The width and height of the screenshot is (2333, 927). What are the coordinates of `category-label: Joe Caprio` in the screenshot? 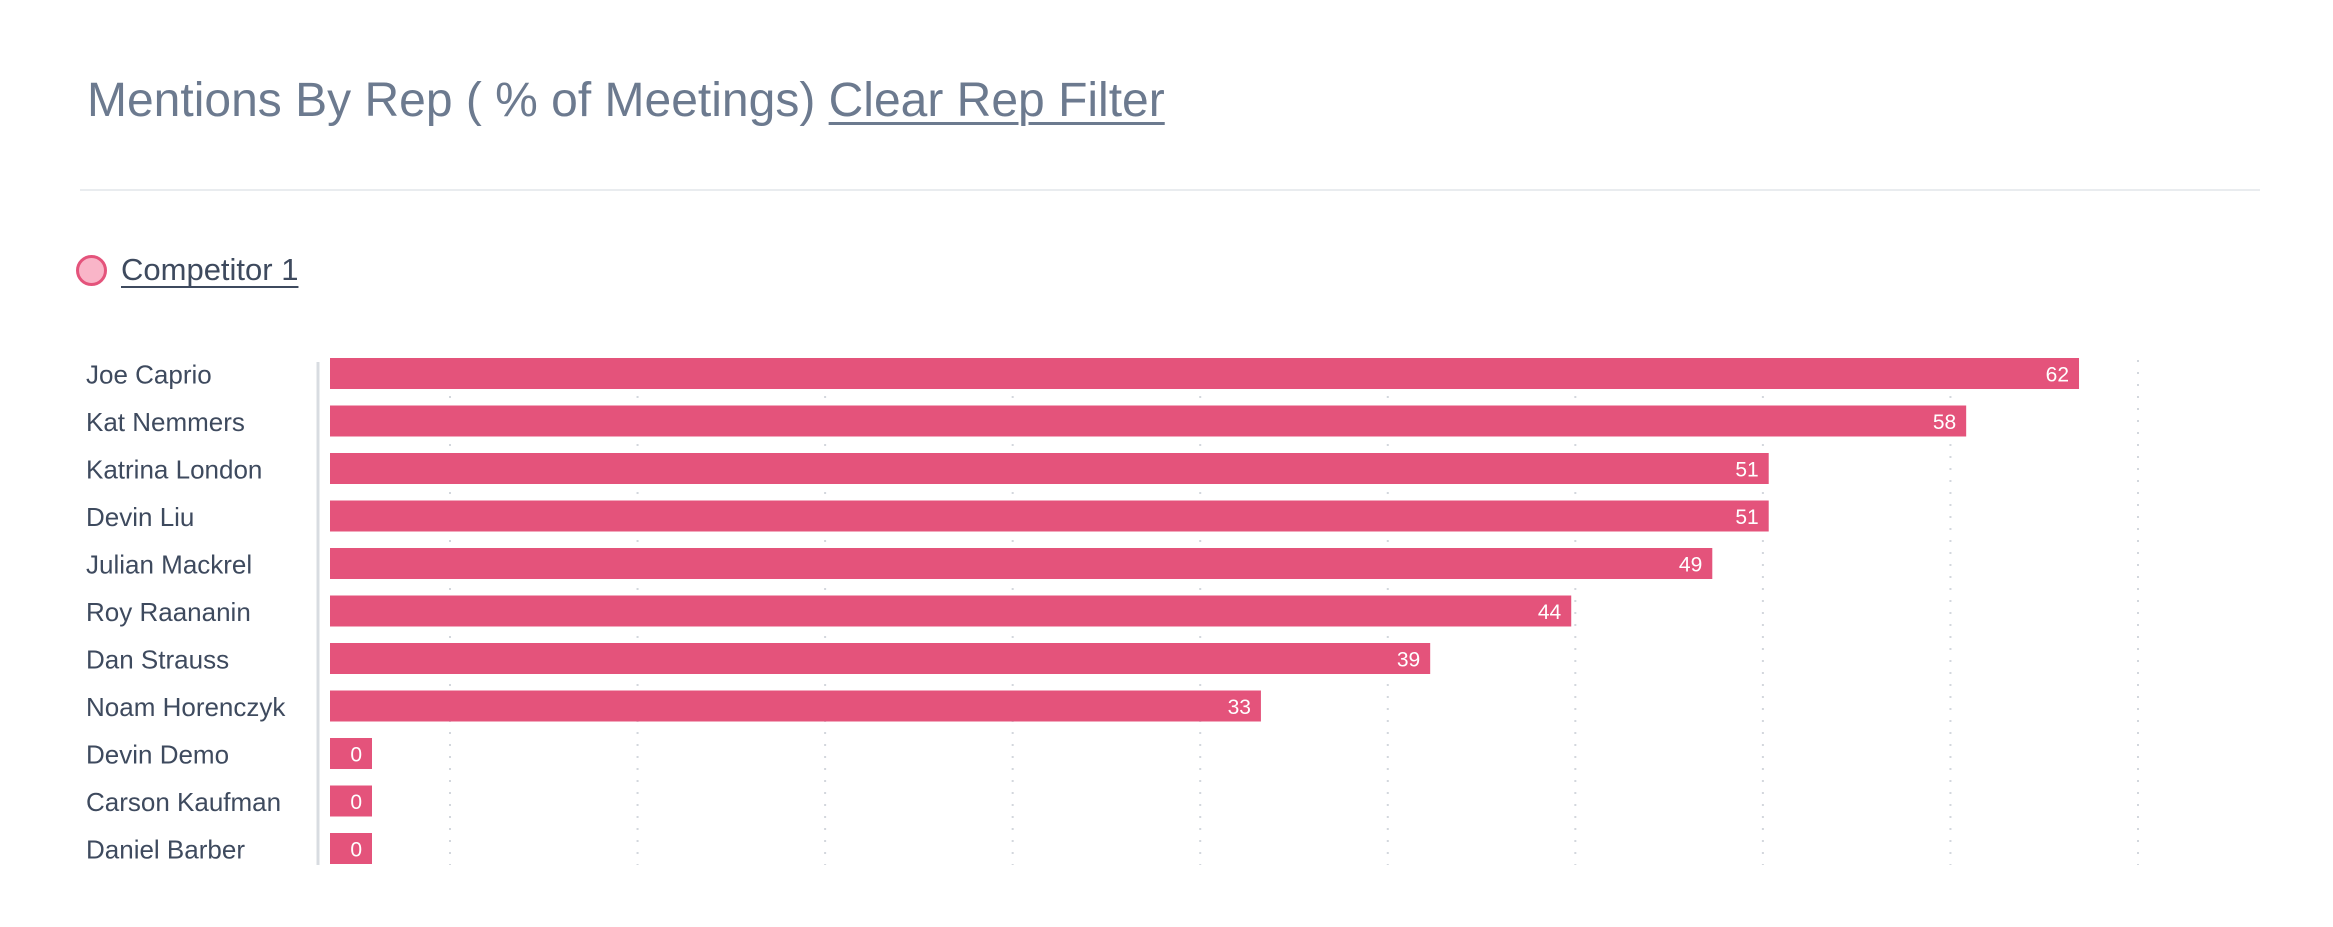 It's located at (149, 375).